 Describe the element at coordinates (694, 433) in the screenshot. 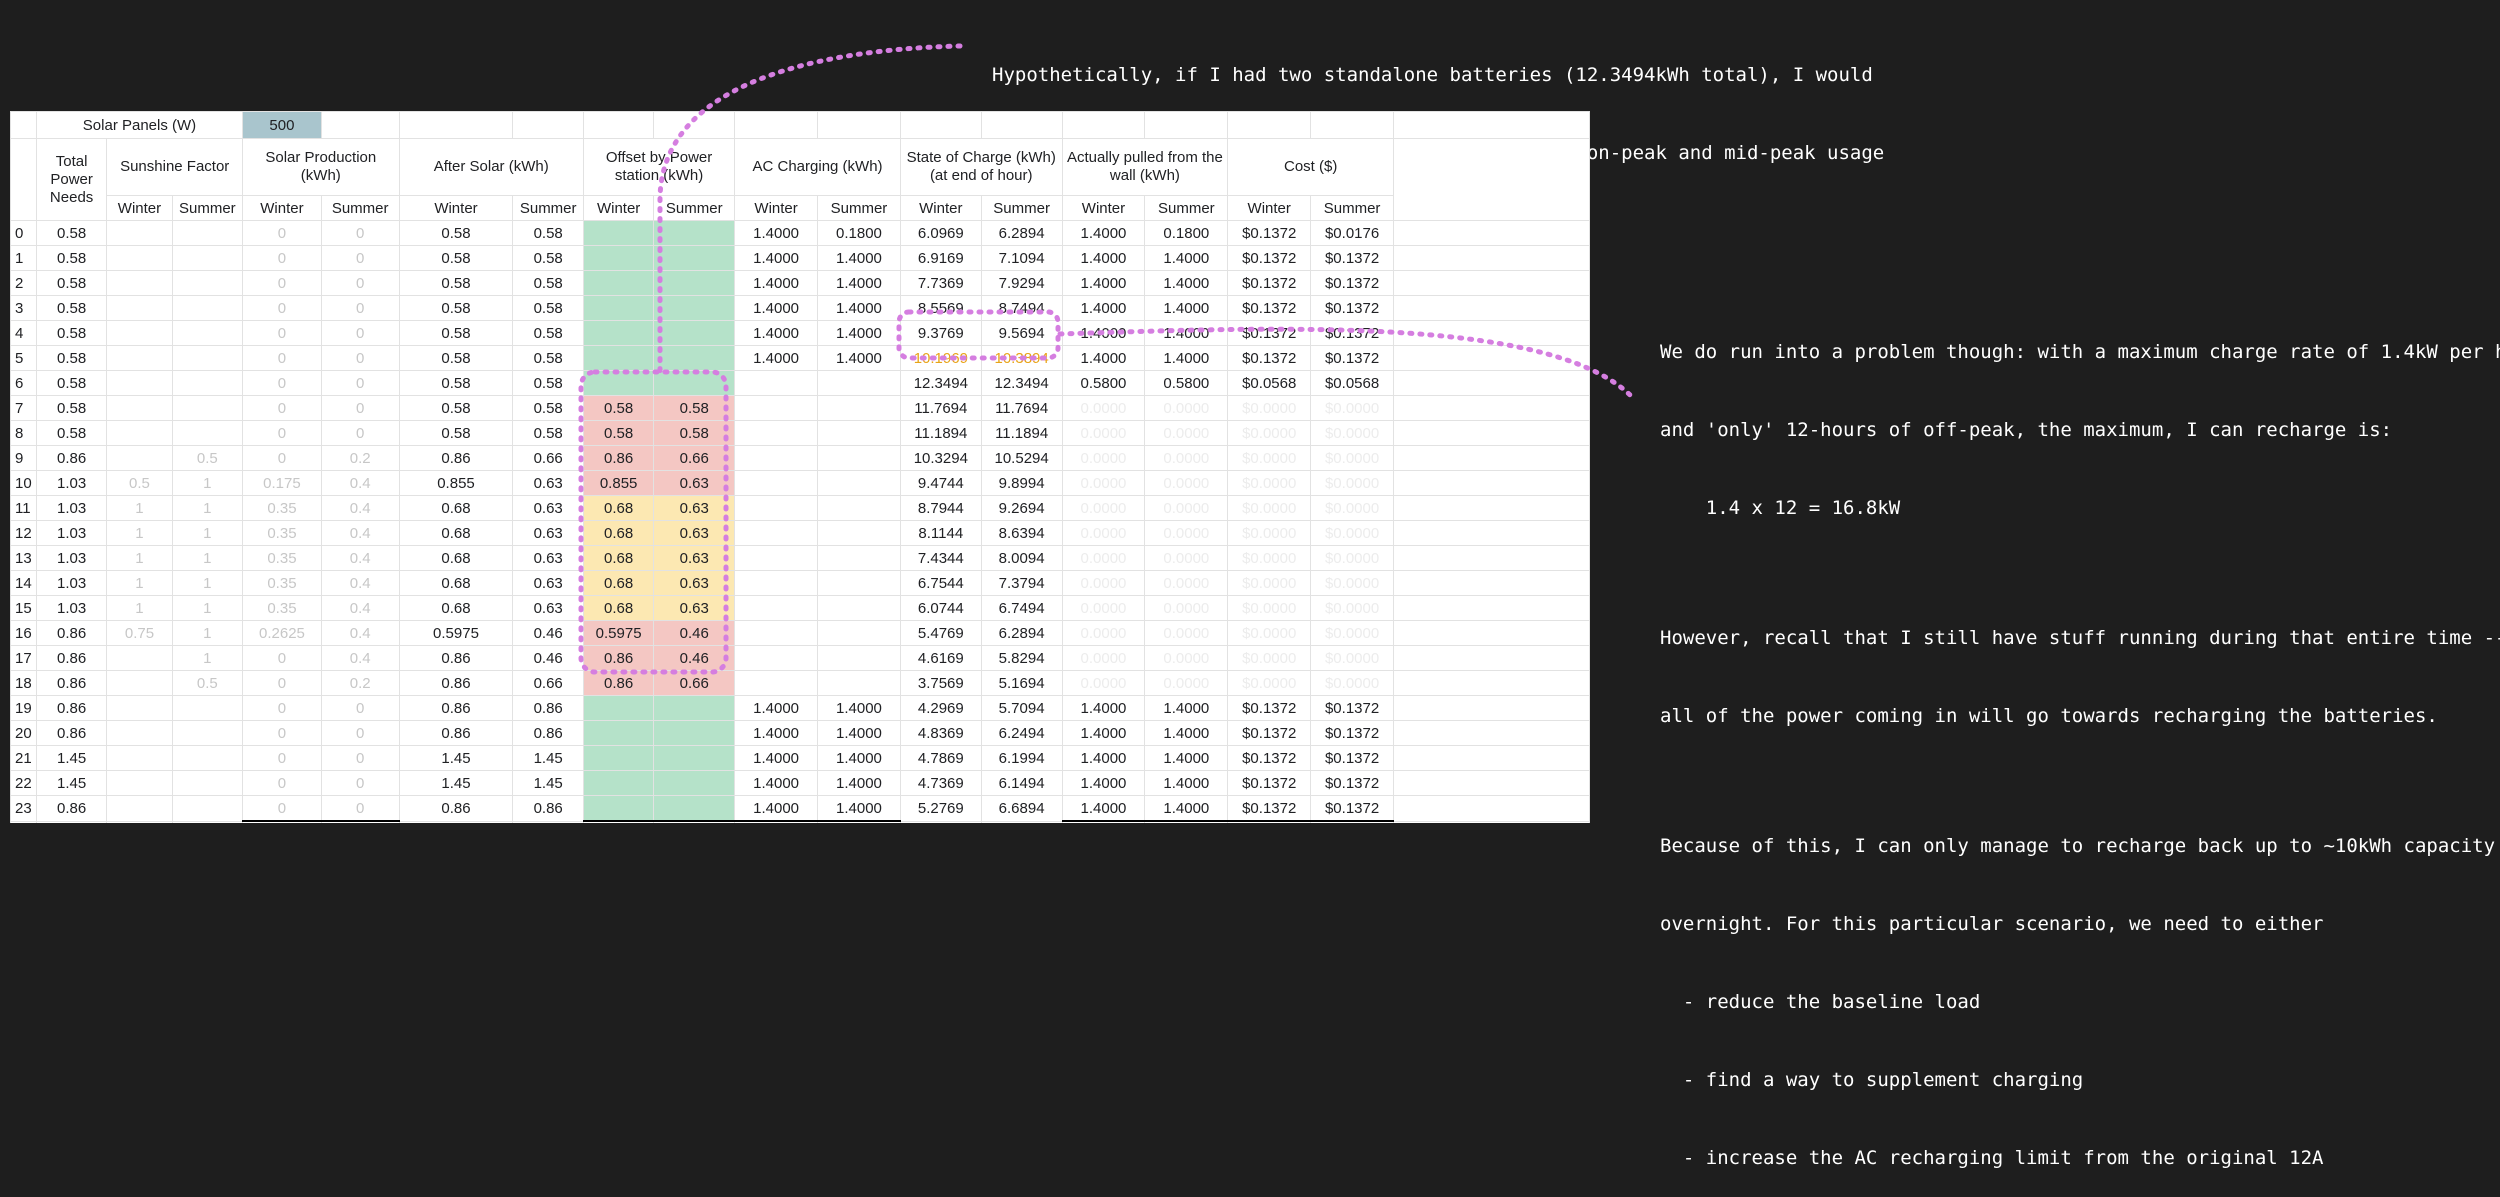

I see `cell-offset-summer: 0.58` at that location.